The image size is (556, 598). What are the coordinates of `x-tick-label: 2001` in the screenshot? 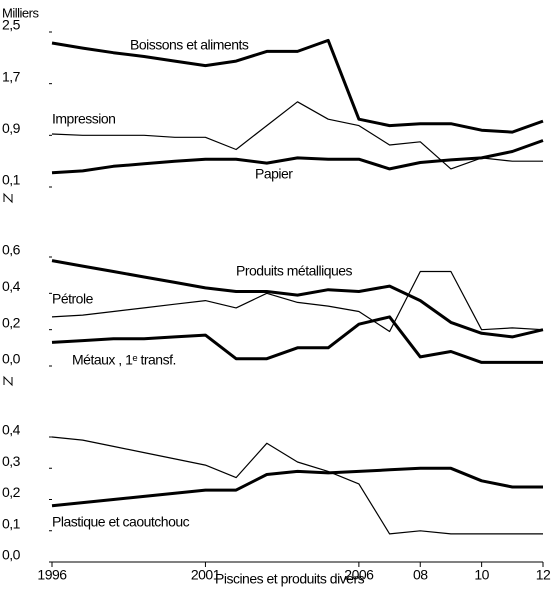 It's located at (206, 575).